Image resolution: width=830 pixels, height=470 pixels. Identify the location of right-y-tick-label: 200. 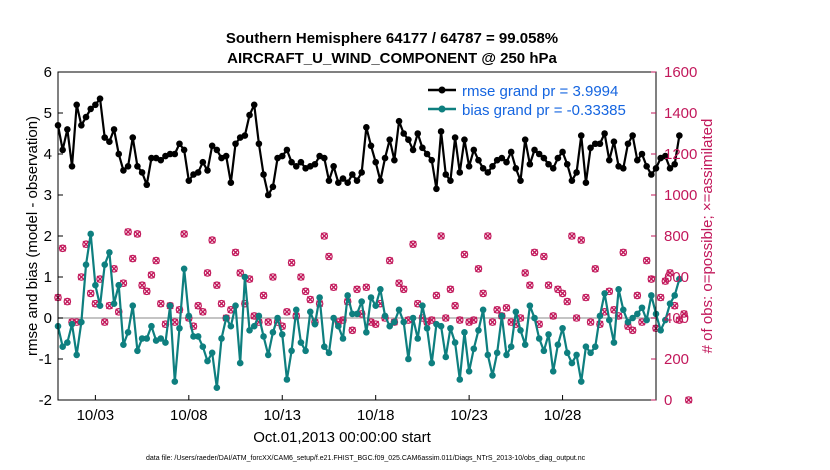
(676, 359).